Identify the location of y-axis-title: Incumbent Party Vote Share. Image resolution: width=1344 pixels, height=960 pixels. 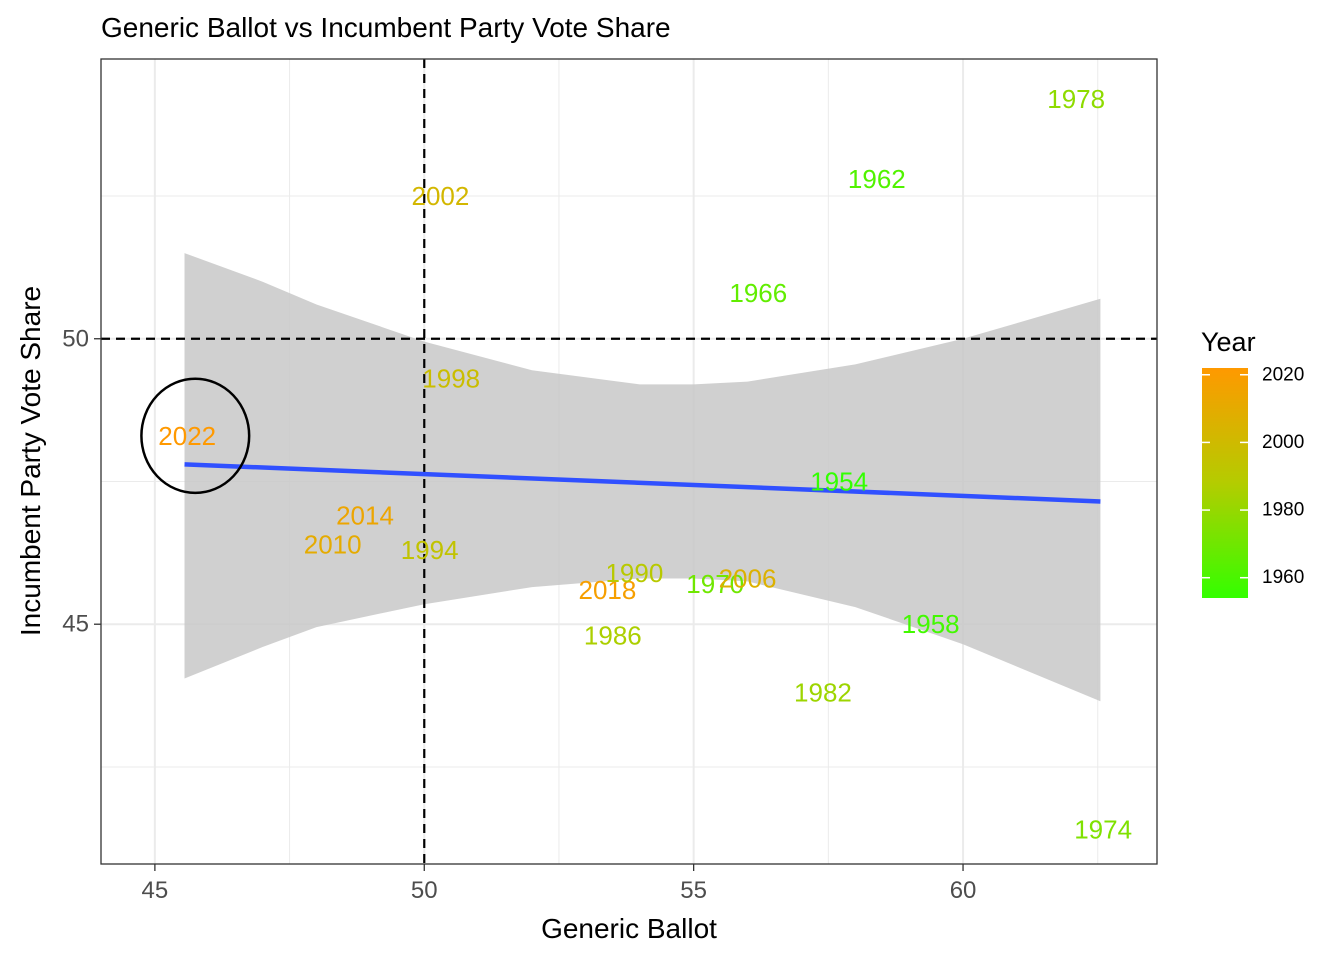
(30, 461).